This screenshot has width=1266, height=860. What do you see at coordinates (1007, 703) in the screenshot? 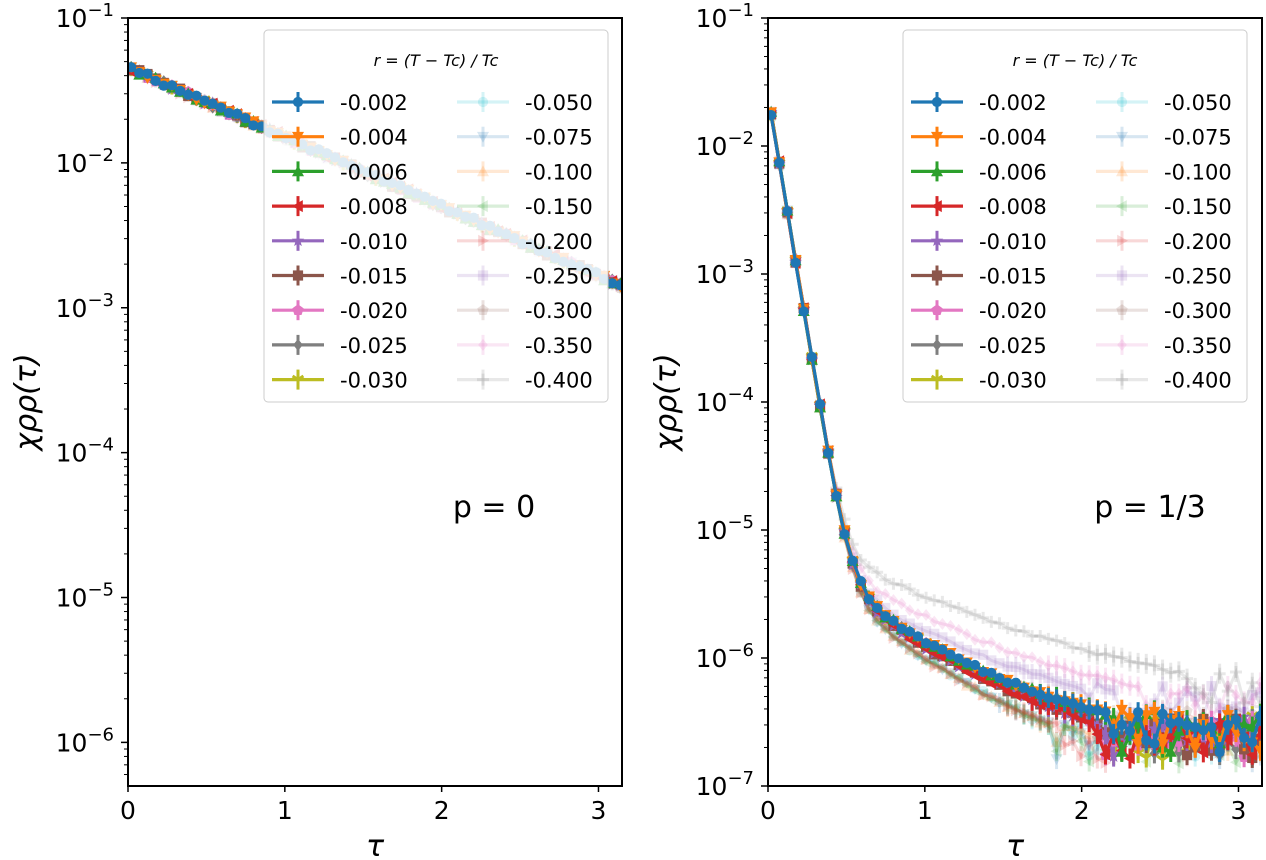
I see `point--0.150-29` at bounding box center [1007, 703].